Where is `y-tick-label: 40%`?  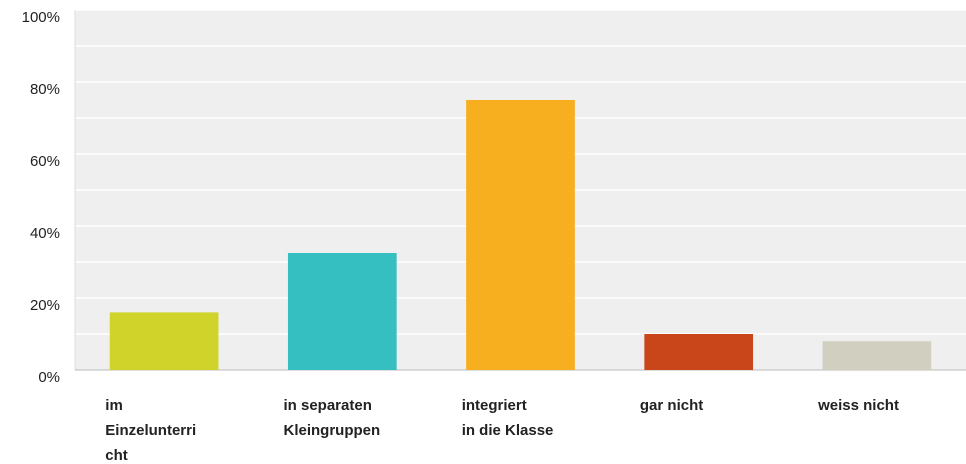
y-tick-label: 40% is located at coordinates (45, 233).